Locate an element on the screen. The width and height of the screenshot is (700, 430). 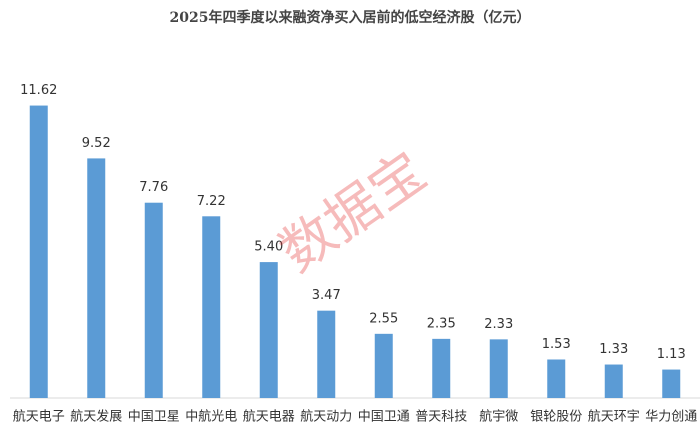
x-tick-label: 航宇微 is located at coordinates (498, 417).